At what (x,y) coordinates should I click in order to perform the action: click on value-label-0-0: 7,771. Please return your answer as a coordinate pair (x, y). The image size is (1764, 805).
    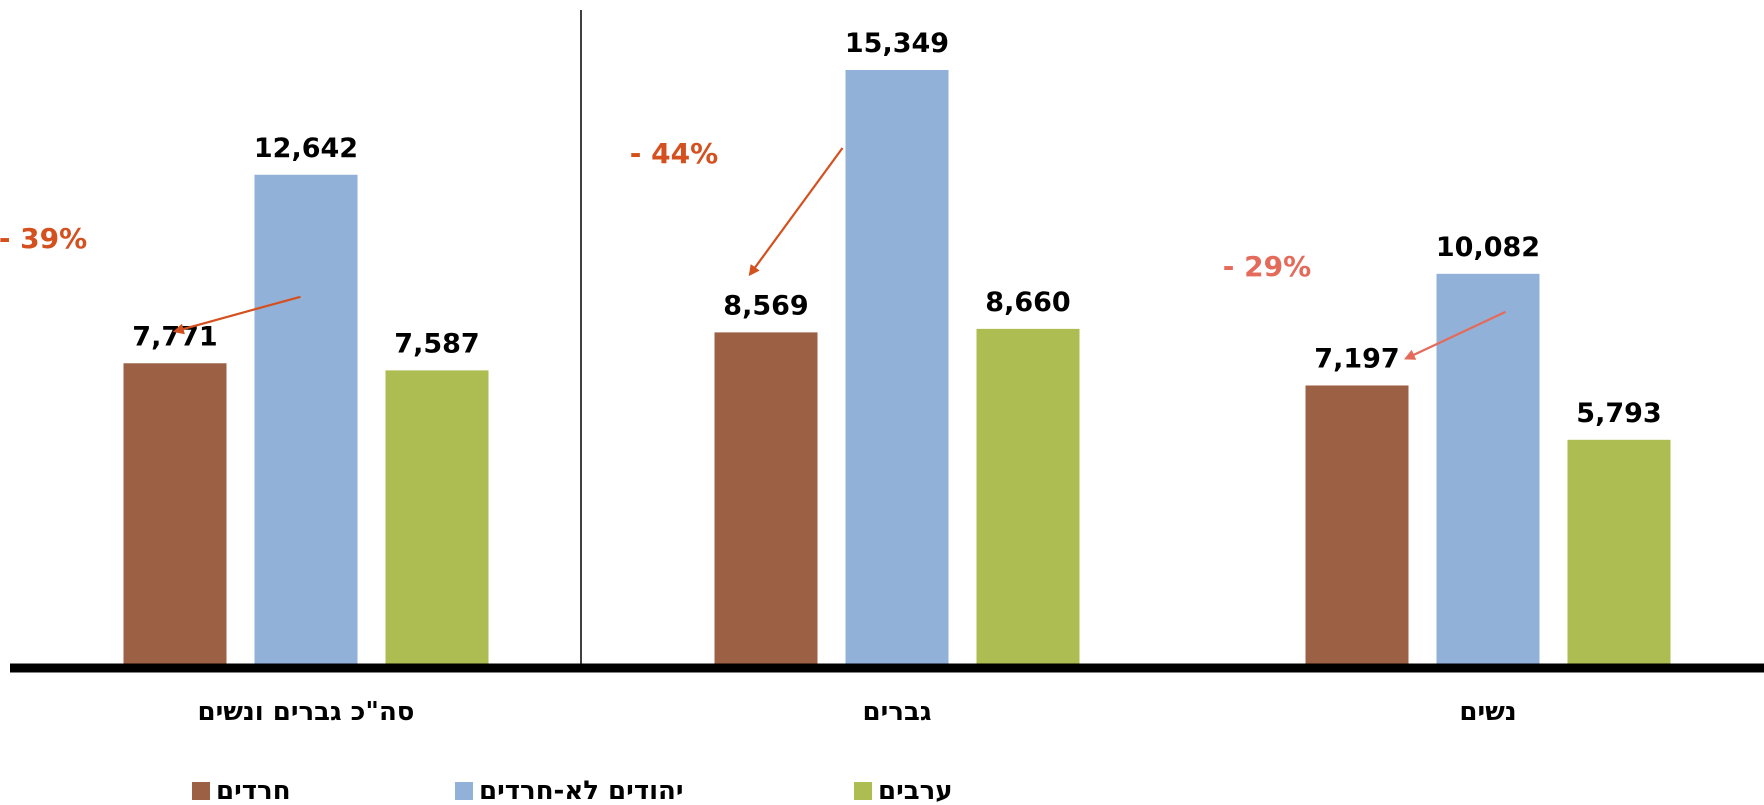
    Looking at the image, I should click on (174, 336).